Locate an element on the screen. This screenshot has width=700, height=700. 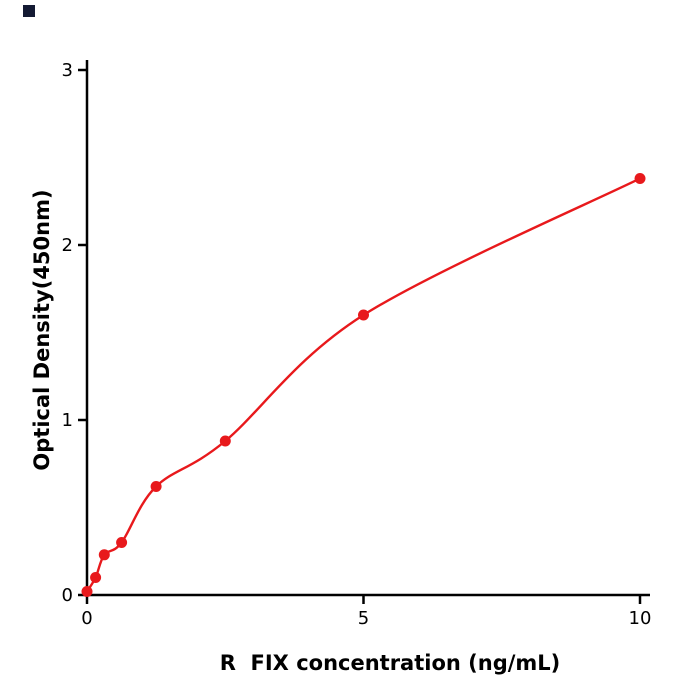
y-tick-label: 0 is located at coordinates (67, 595).